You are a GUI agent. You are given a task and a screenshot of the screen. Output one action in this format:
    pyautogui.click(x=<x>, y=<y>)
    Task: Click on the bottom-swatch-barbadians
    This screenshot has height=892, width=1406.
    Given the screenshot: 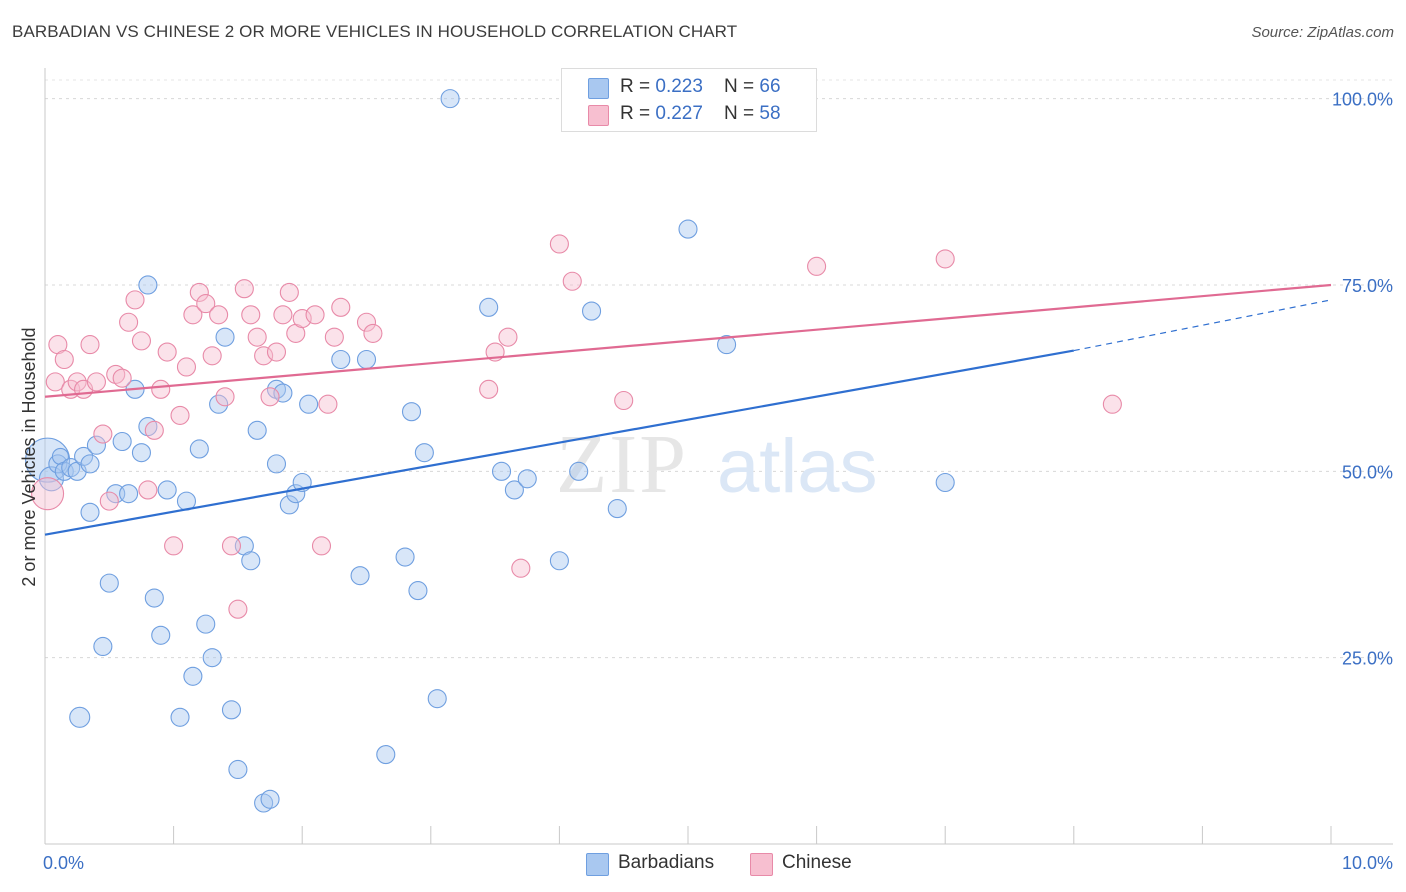 What is the action you would take?
    pyautogui.click(x=597, y=864)
    